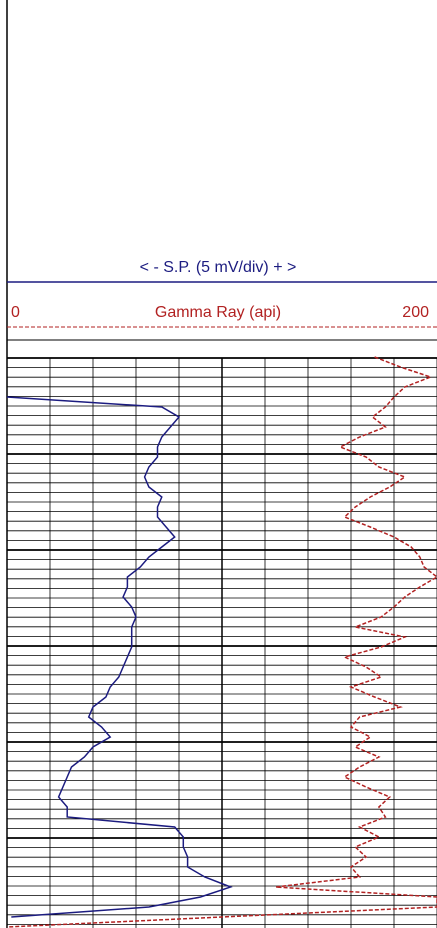 The image size is (437, 928). Describe the element at coordinates (218, 312) in the screenshot. I see `gr-title: Gamma Ray (api)` at that location.